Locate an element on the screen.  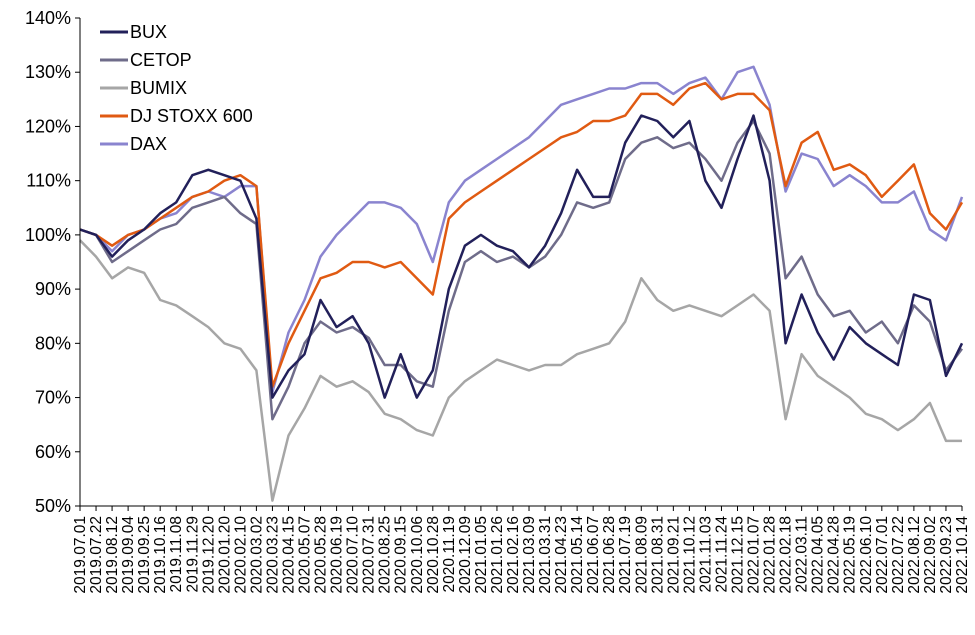
x-tick-label: 2022.10.14 is located at coordinates (962, 555).